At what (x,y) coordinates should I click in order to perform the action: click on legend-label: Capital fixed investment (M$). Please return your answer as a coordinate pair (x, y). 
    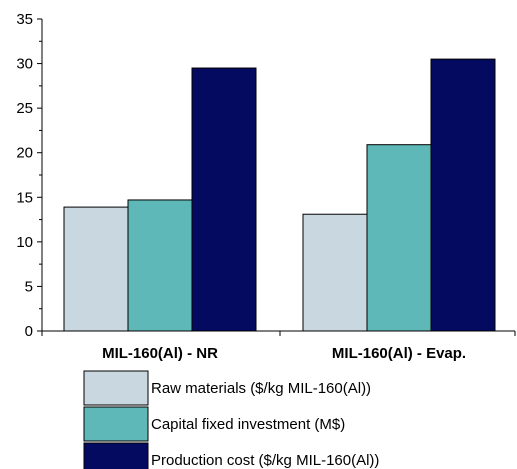
    Looking at the image, I should click on (248, 424).